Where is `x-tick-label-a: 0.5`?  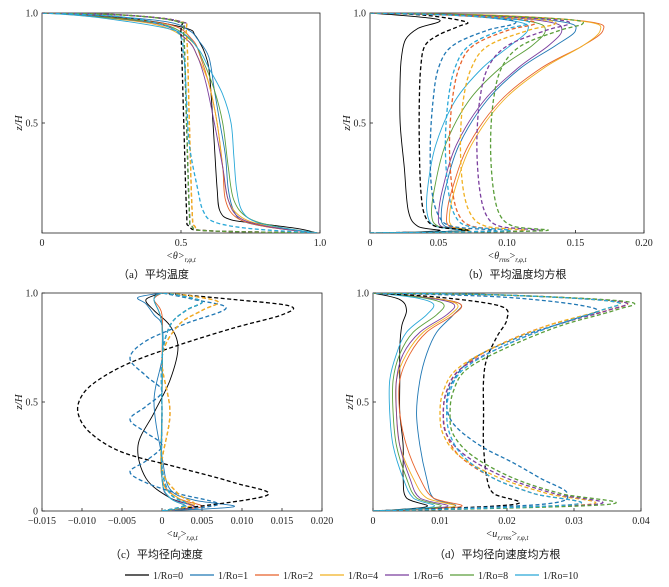
x-tick-label-a: 0.5 is located at coordinates (181, 243).